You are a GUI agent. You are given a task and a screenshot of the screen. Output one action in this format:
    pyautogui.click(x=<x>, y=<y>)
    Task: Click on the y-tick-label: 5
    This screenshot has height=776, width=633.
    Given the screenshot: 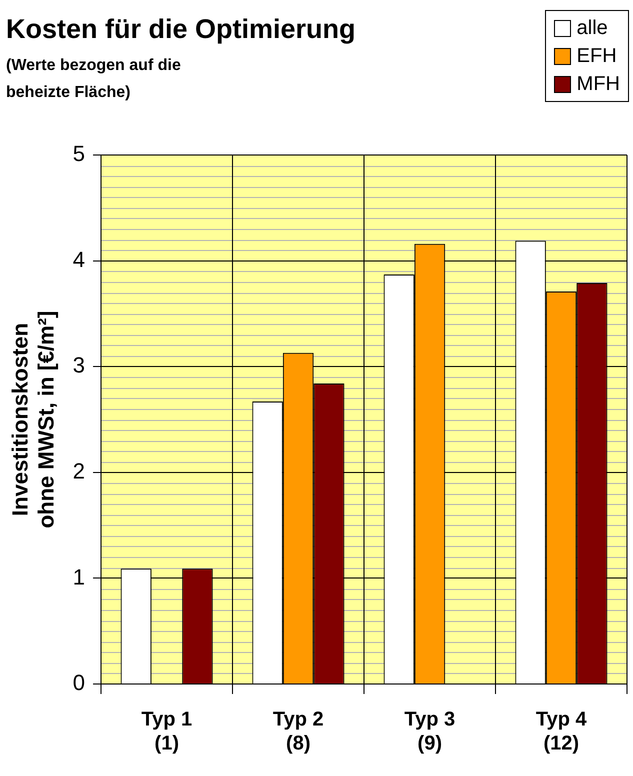 What is the action you would take?
    pyautogui.click(x=79, y=153)
    